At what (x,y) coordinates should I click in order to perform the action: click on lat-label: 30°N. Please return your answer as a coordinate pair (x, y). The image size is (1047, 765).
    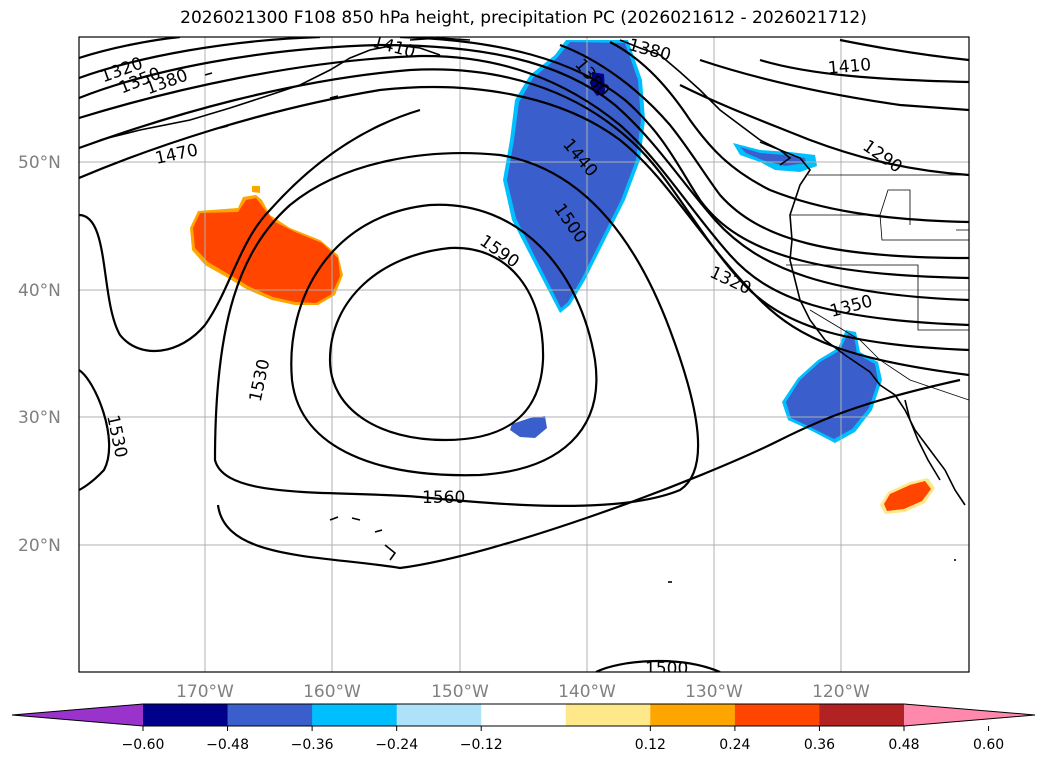
    Looking at the image, I should click on (39, 418).